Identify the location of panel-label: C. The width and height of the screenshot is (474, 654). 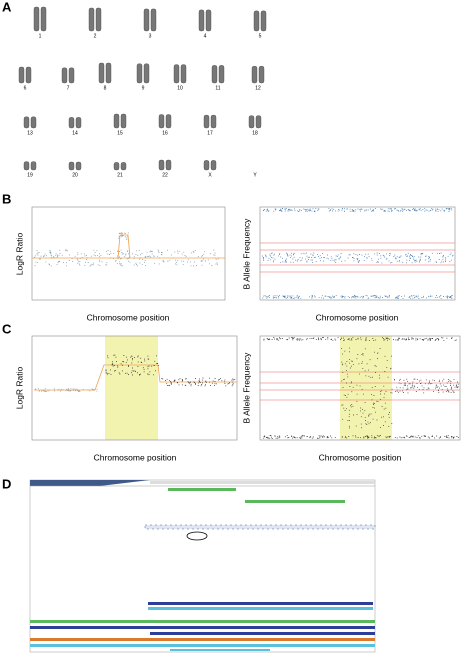
(7, 328).